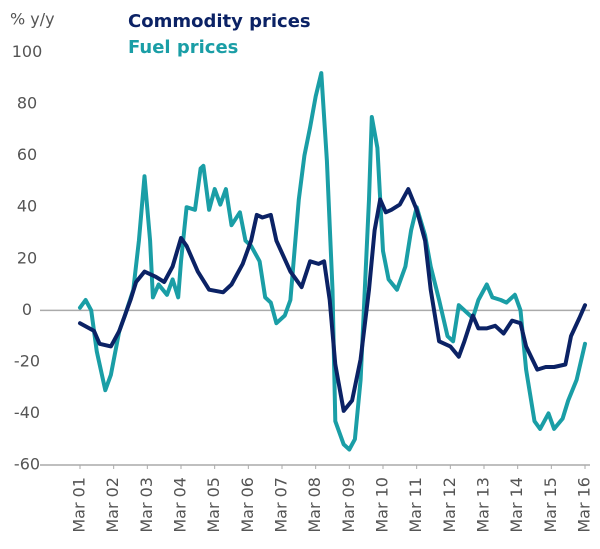 This screenshot has width=600, height=549. I want to click on x-tick-label: Mar 02, so click(112, 505).